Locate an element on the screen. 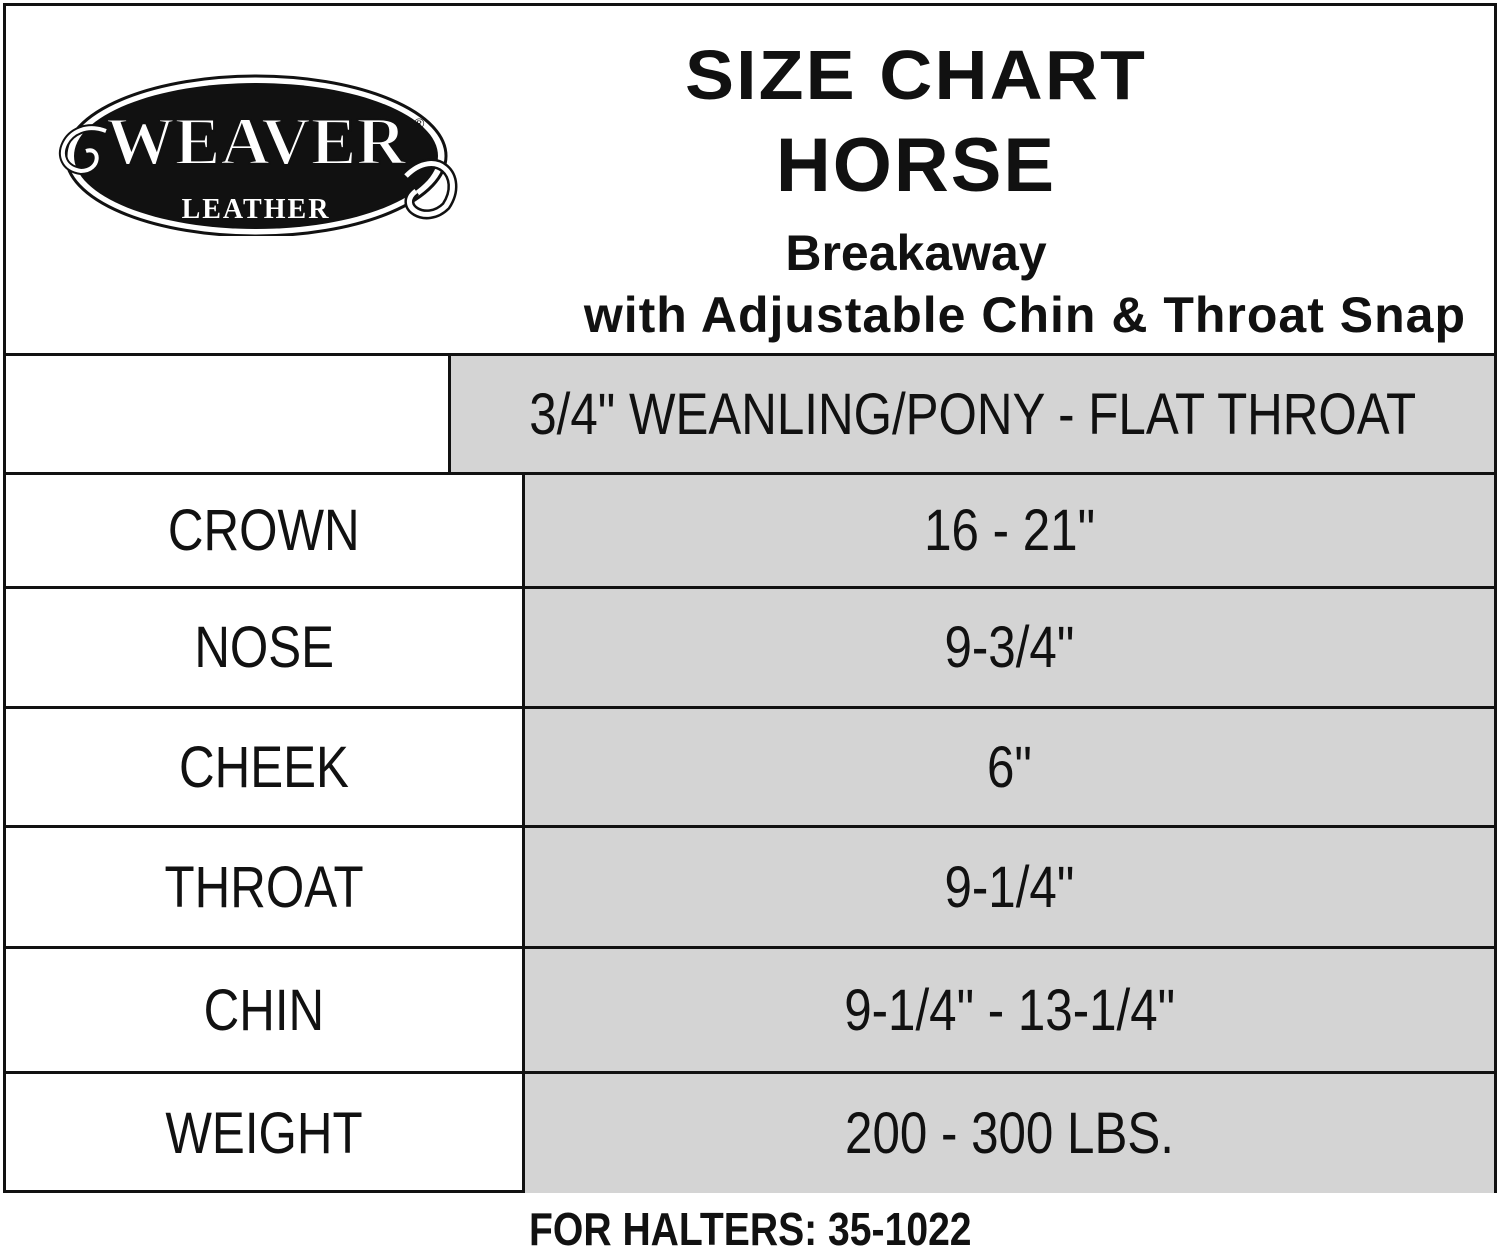 This screenshot has width=1500, height=1256. table-row: WEIGHT 200 - 300 LBS. is located at coordinates (750, 1133).